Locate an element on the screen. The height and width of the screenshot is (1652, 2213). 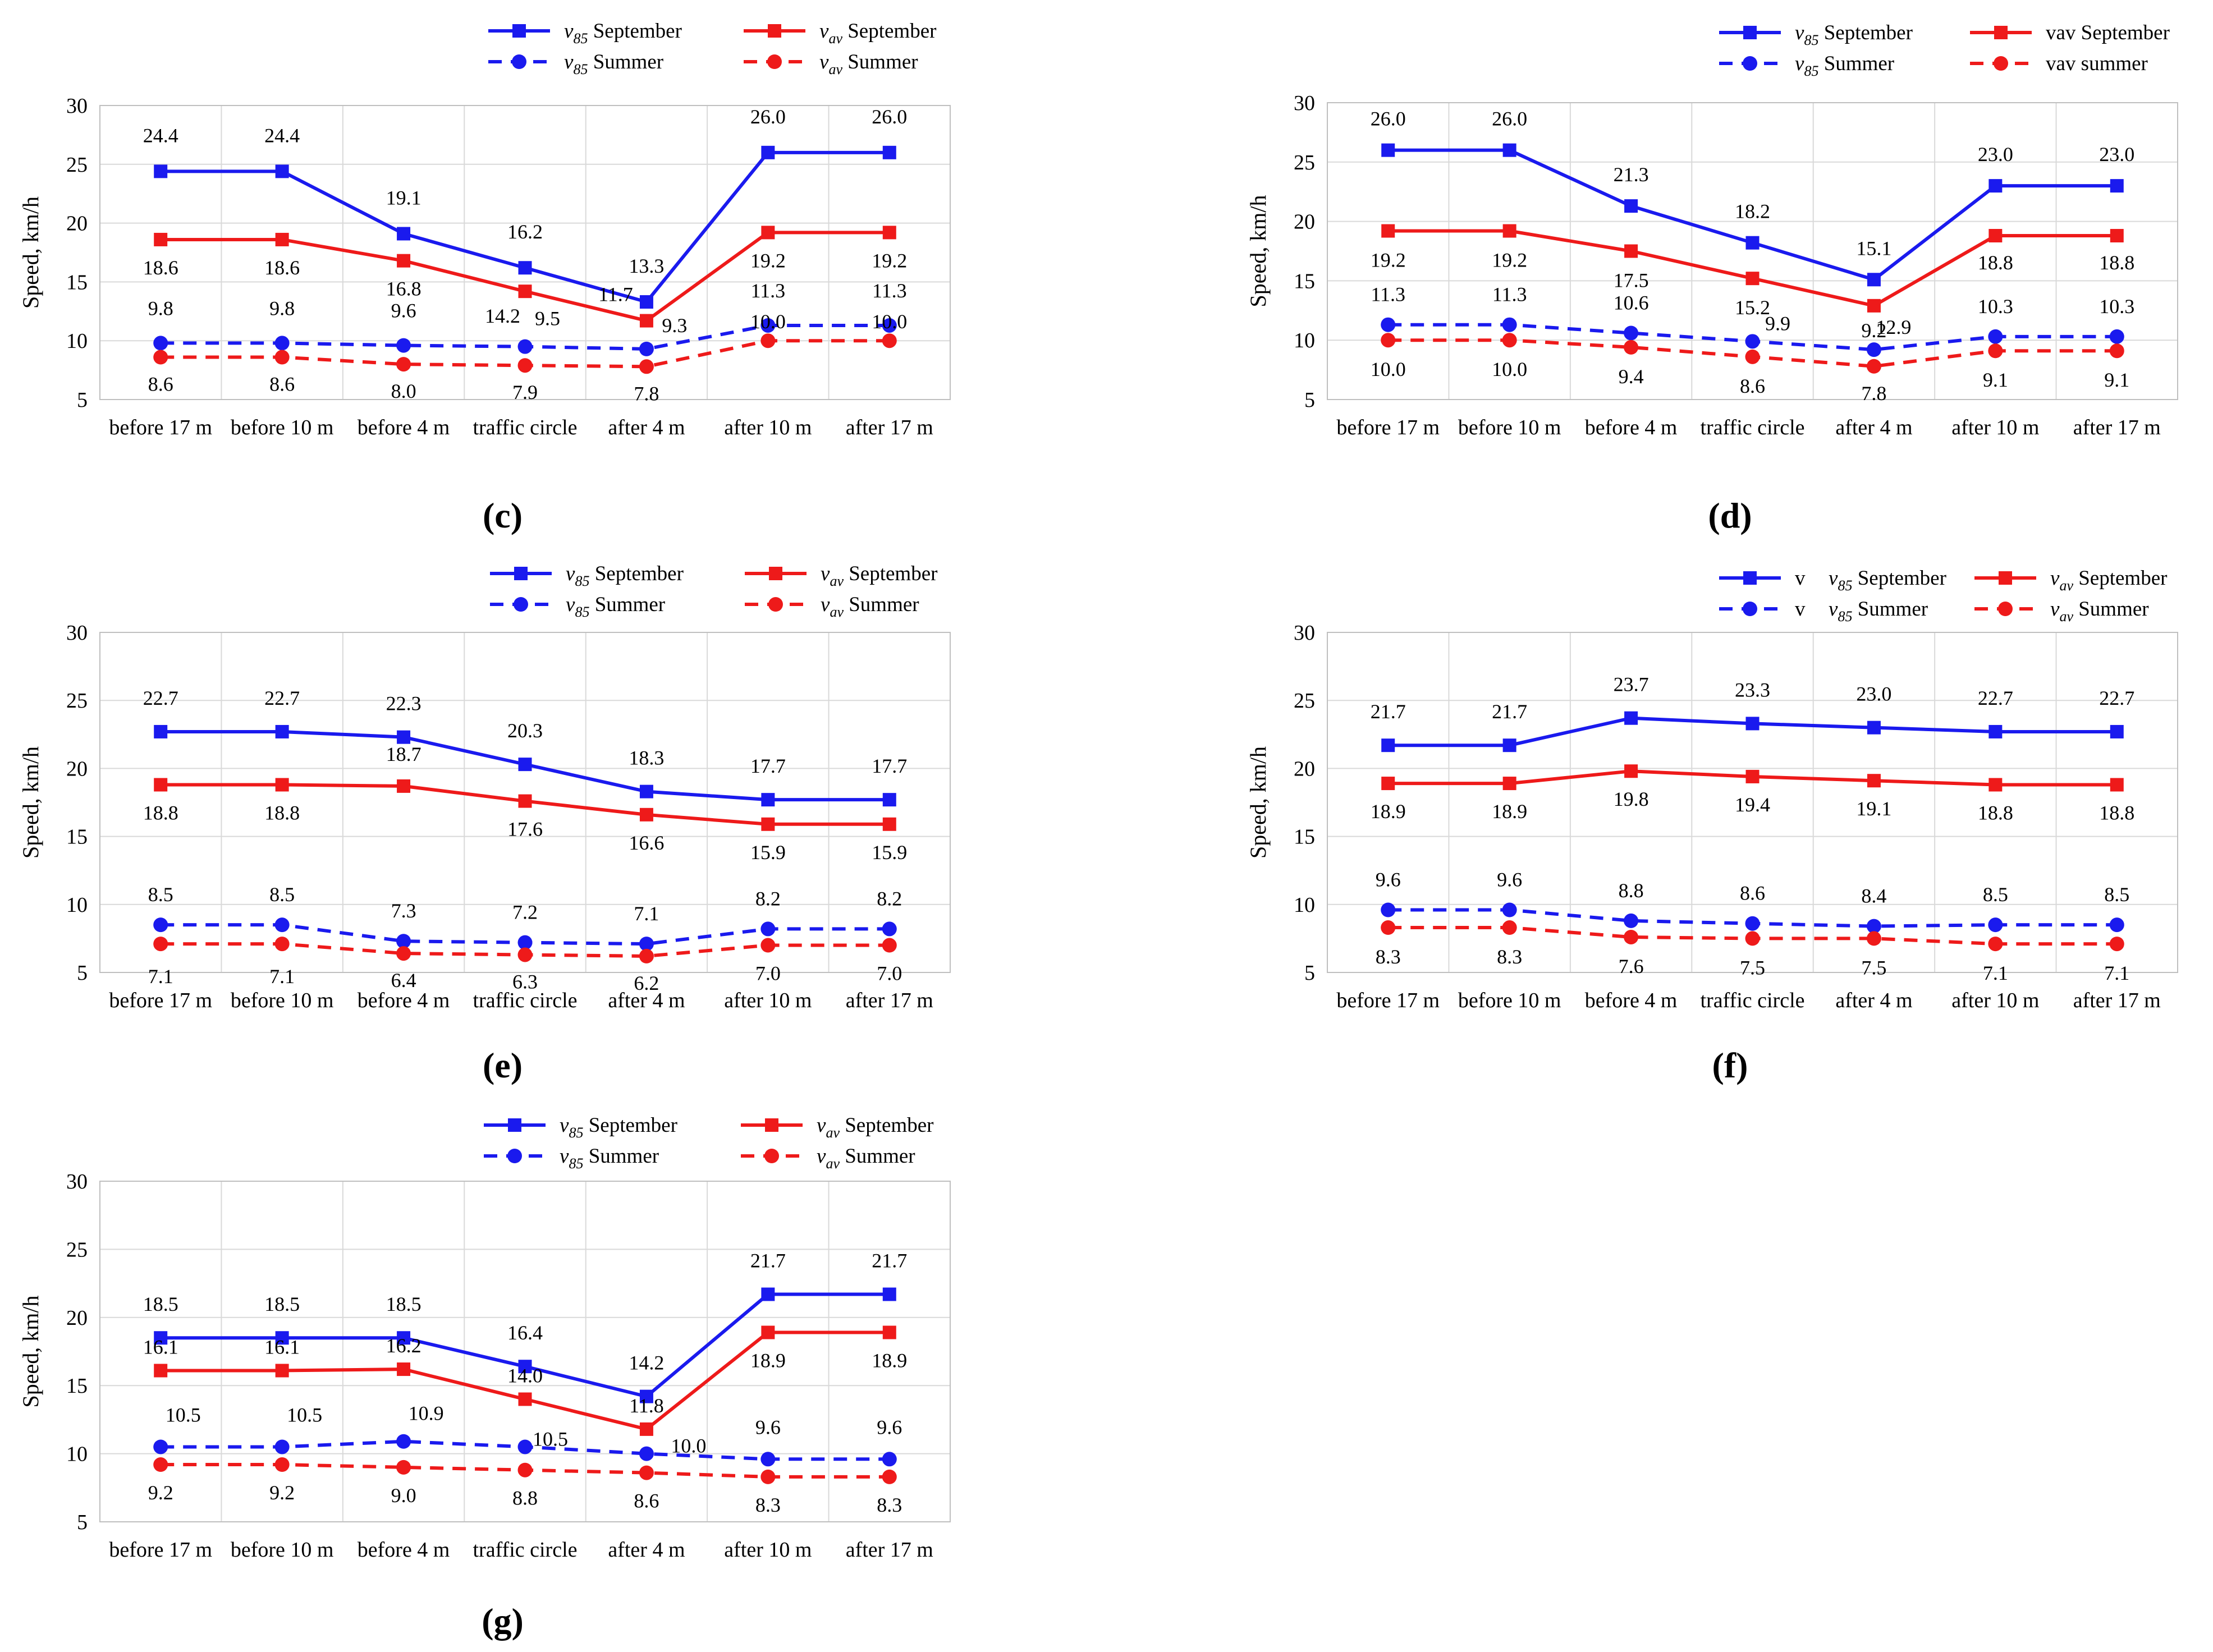
y-tick-label: 10 is located at coordinates (77, 905).